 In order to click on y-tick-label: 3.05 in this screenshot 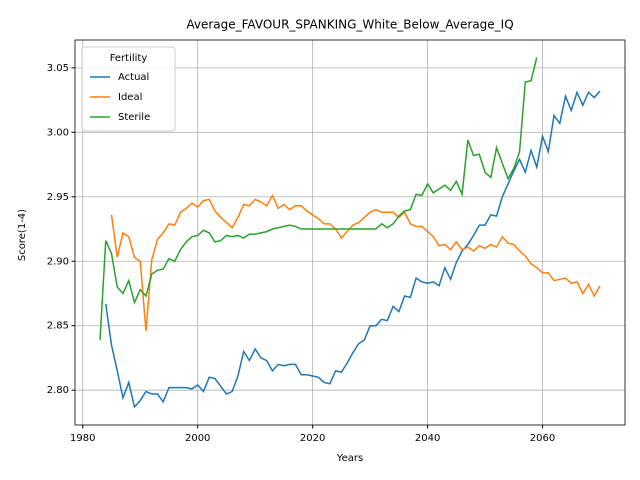, I will do `click(58, 68)`.